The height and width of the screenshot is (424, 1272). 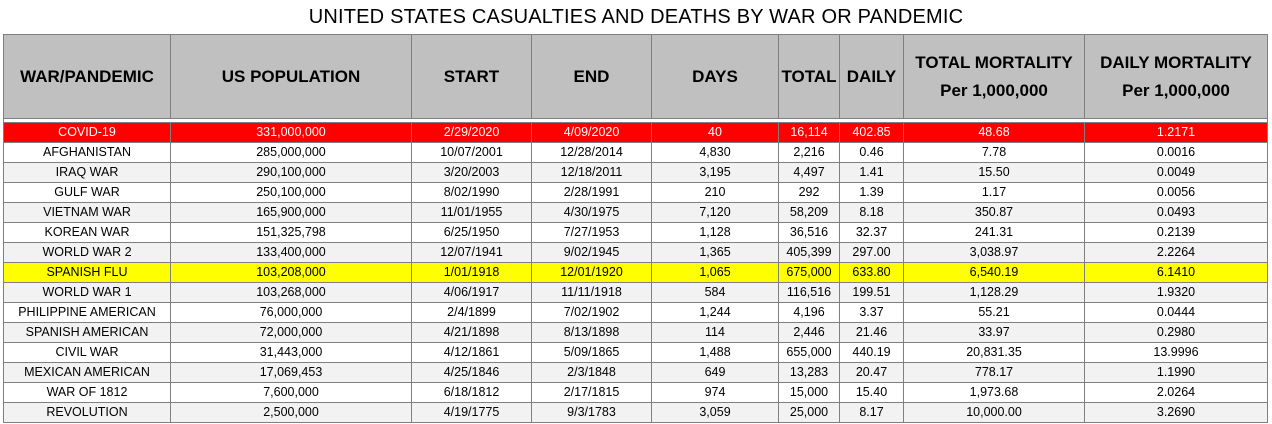 I want to click on table-cell: 1.9320, so click(x=1176, y=292).